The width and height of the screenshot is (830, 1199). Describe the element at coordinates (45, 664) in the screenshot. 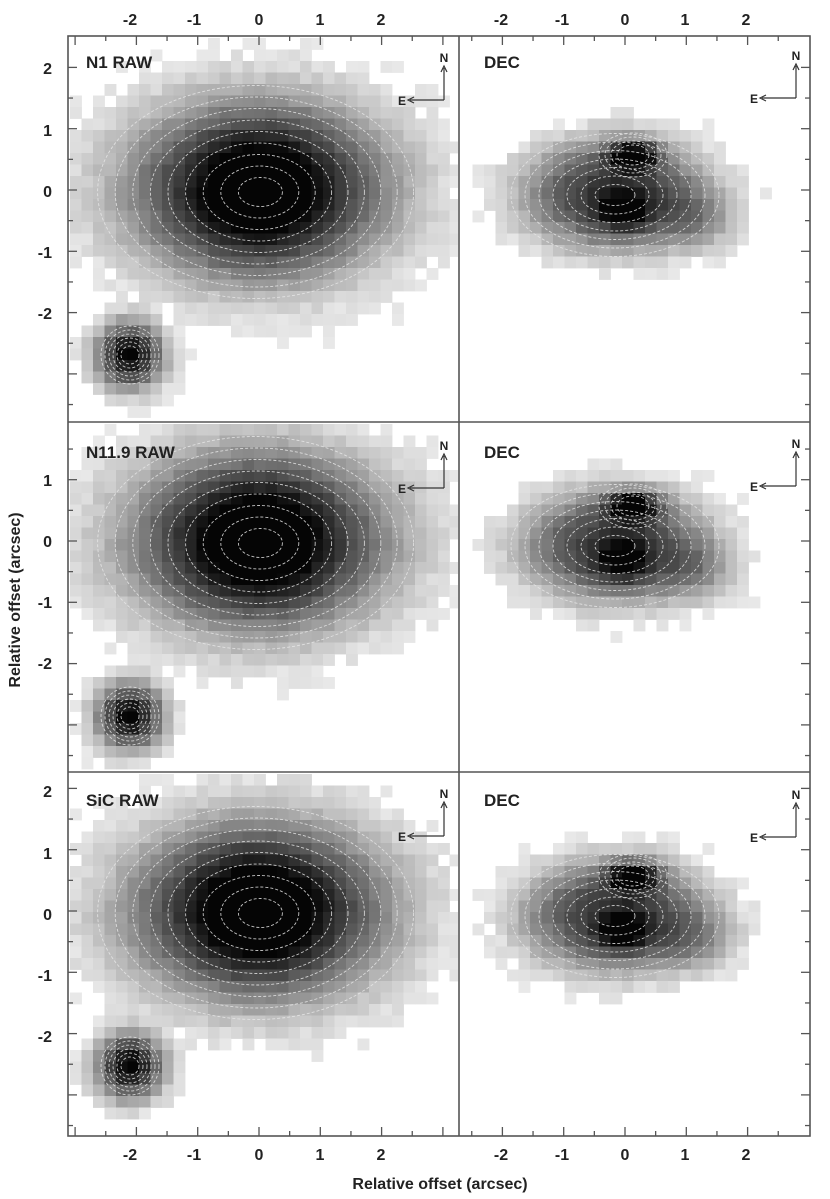

I see `row2-ytick-label-3: -2` at that location.